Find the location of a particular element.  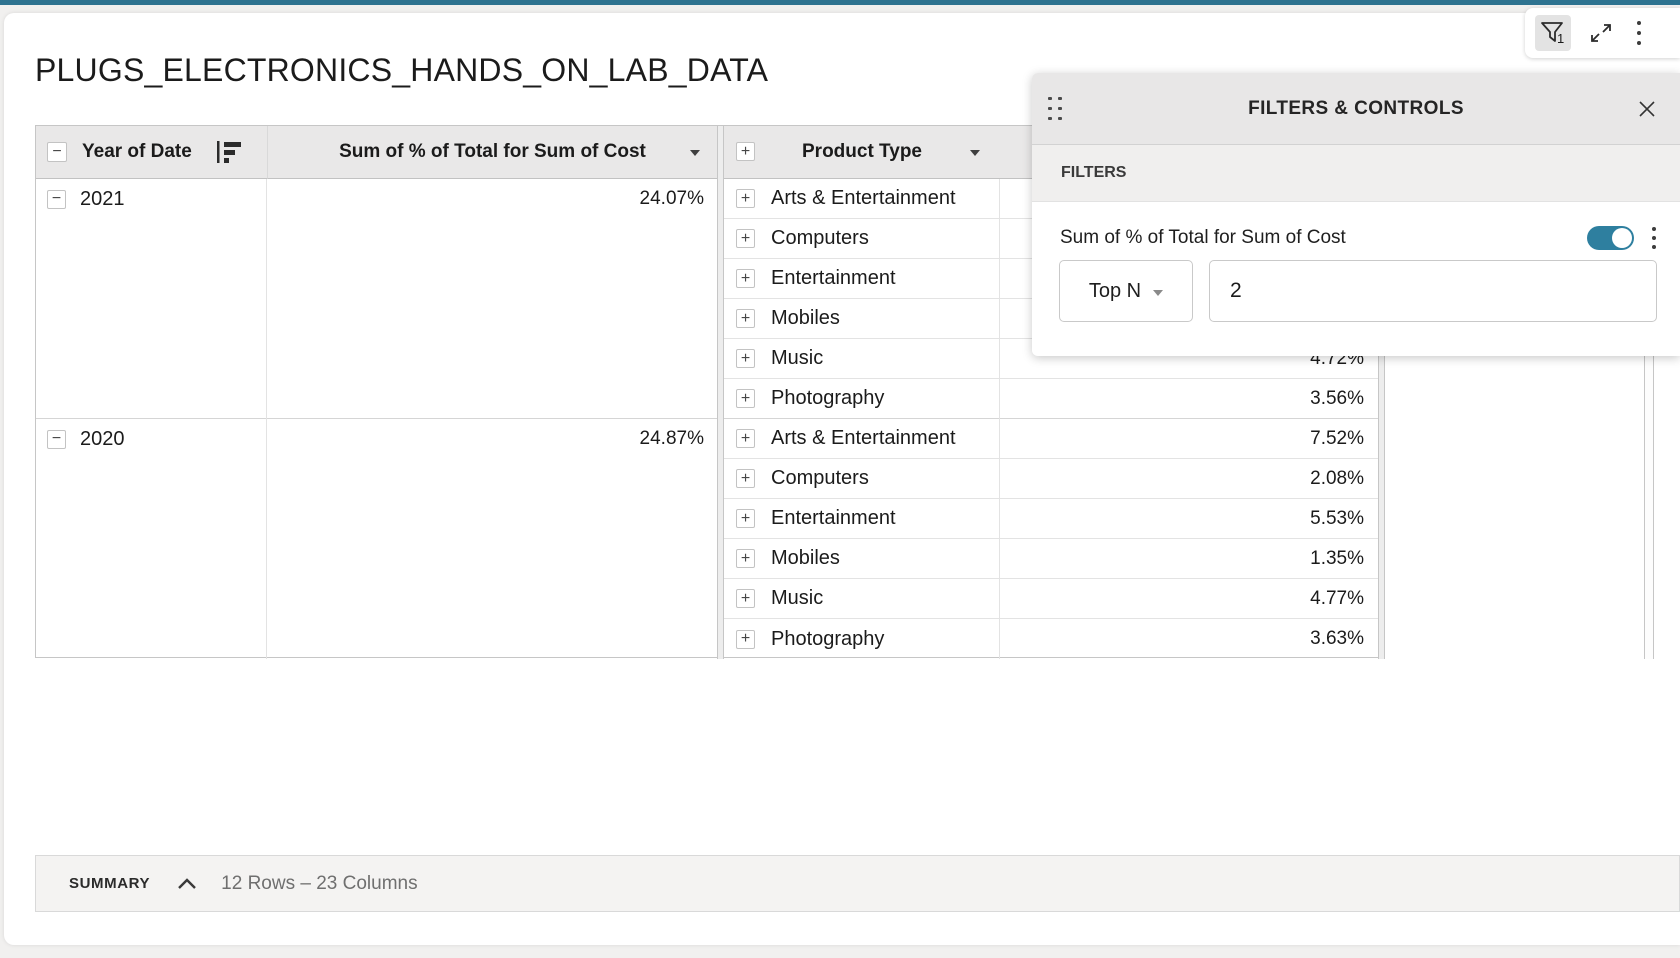

year-total-value: 24.87% is located at coordinates (671, 438).